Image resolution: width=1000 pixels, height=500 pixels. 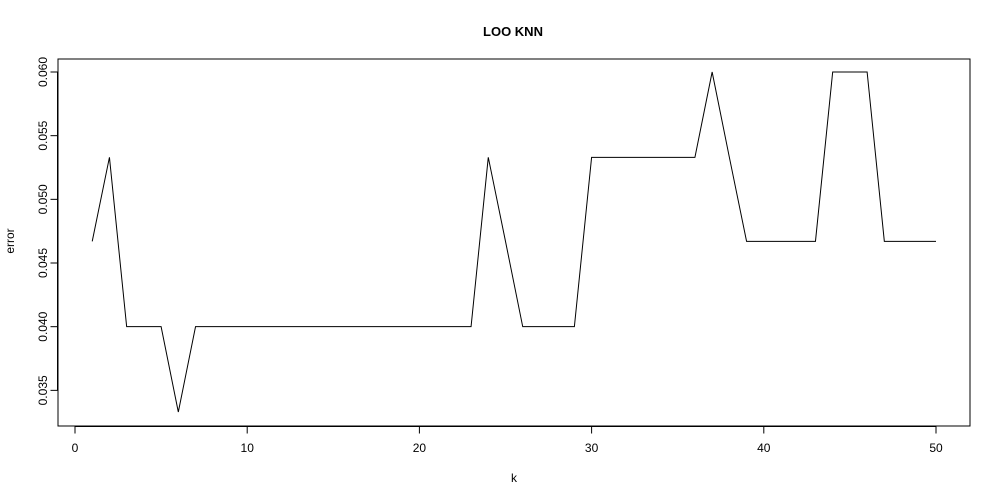 I want to click on x-axis: 0 10 20 30 40 50, so click(x=507, y=440).